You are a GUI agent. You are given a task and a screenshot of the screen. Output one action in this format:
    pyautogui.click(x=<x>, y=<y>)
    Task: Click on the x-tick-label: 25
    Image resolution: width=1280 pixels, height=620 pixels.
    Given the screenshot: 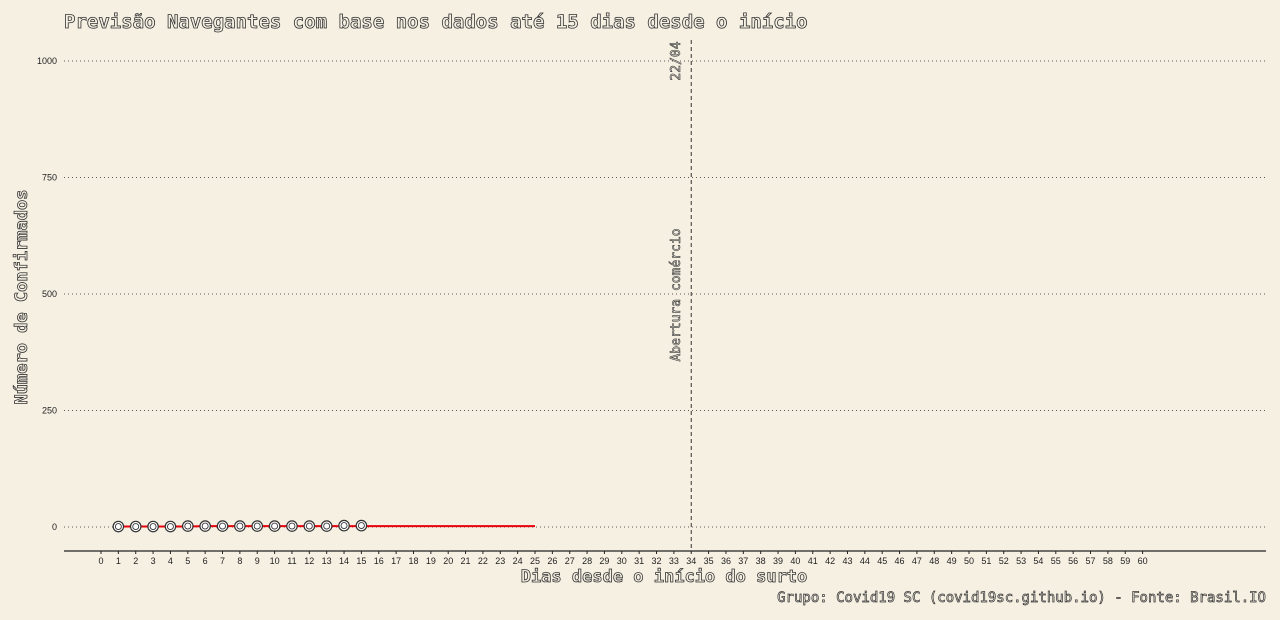 What is the action you would take?
    pyautogui.click(x=535, y=561)
    